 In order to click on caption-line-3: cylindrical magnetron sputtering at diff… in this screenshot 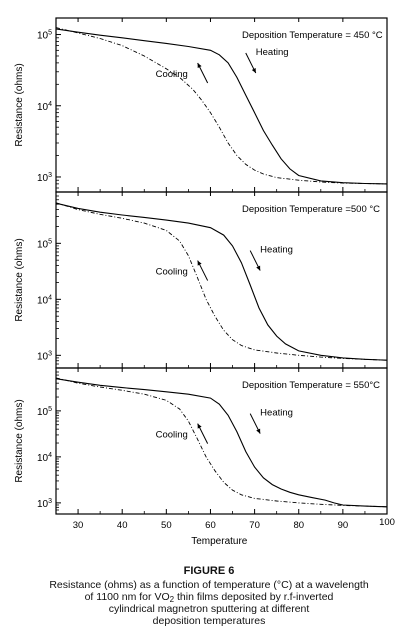, I will do `click(209, 609)`.